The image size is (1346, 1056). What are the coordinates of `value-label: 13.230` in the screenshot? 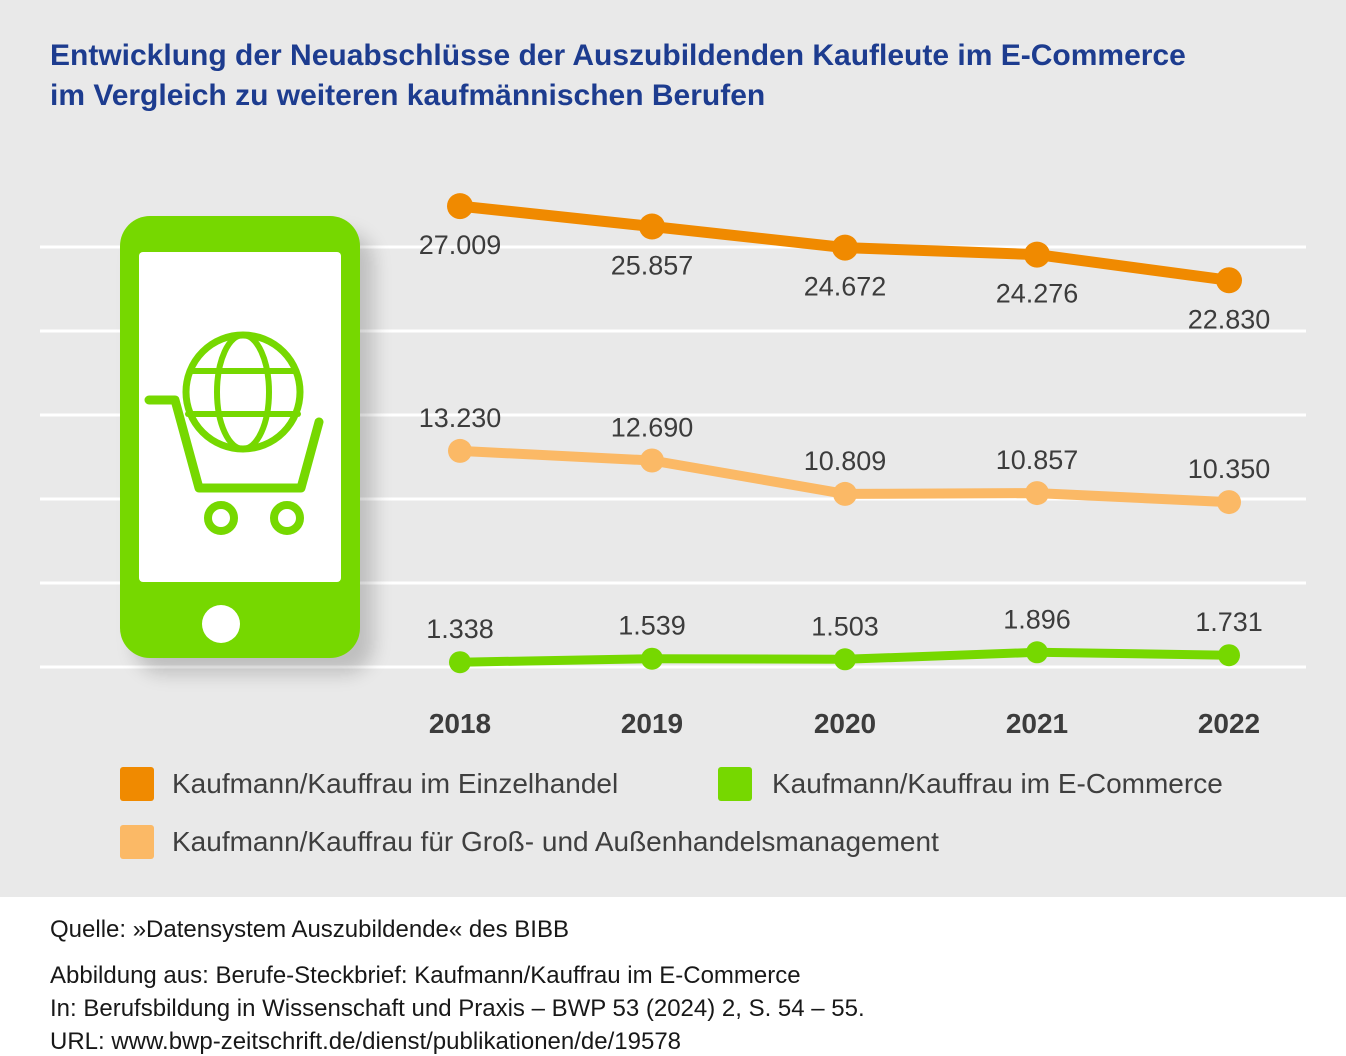 It's located at (460, 418).